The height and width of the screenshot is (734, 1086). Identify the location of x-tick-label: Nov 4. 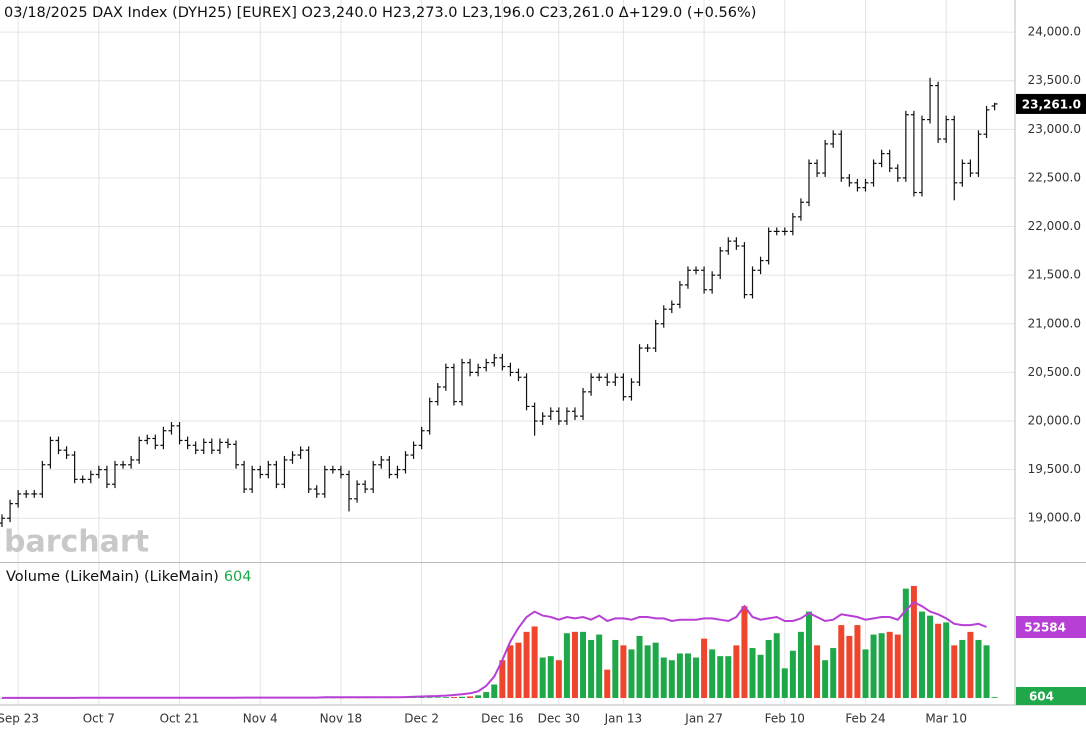
(260, 719).